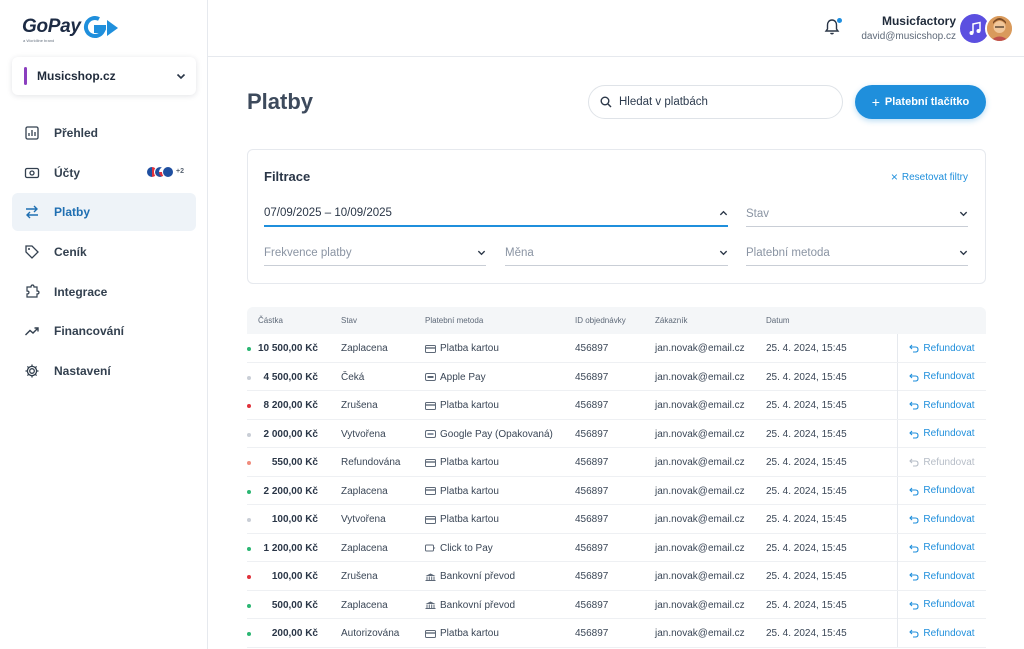 The image size is (1024, 649). What do you see at coordinates (76, 133) in the screenshot?
I see `sidebar-item-label: Přehled` at bounding box center [76, 133].